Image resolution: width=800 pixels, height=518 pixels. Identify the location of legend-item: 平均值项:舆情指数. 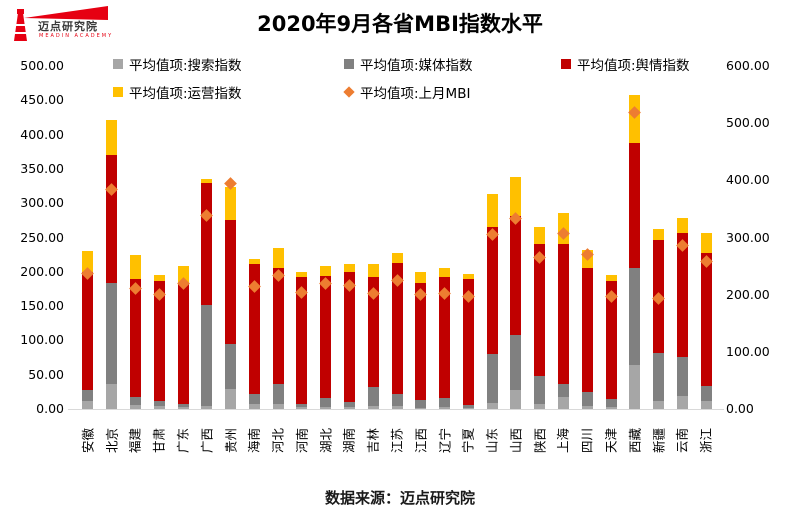
(625, 65).